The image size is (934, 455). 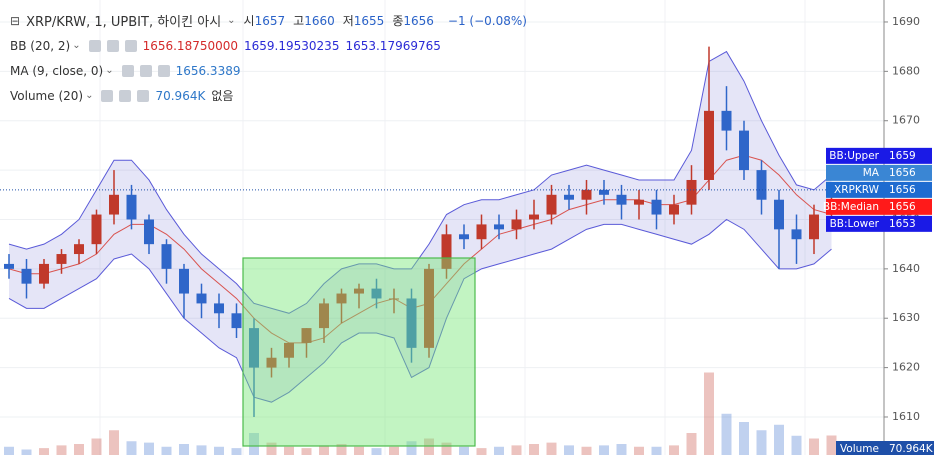 What do you see at coordinates (190, 45) in the screenshot?
I see `indicator-value: 1656.18750000` at bounding box center [190, 45].